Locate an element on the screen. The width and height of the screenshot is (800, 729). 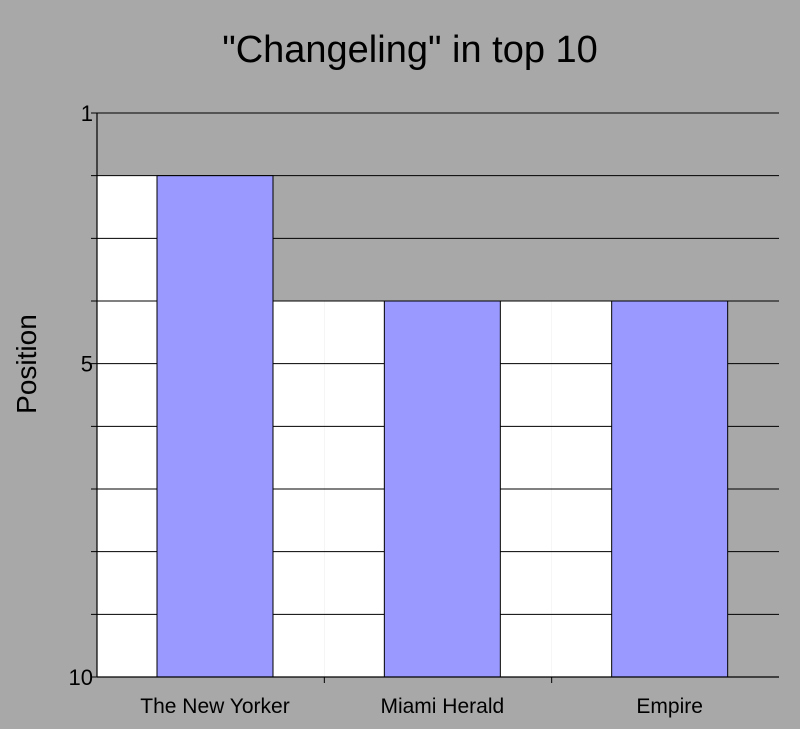
y-tick-label: 10 is located at coordinates (81, 677).